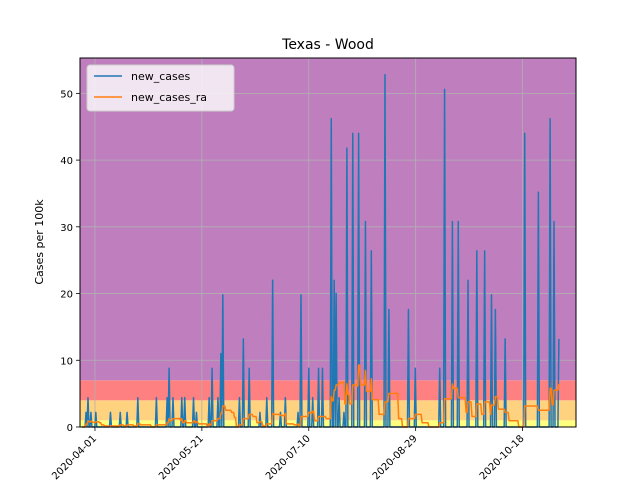 The image size is (640, 480). I want to click on x-tick-label: 2020-05-21, so click(181, 456).